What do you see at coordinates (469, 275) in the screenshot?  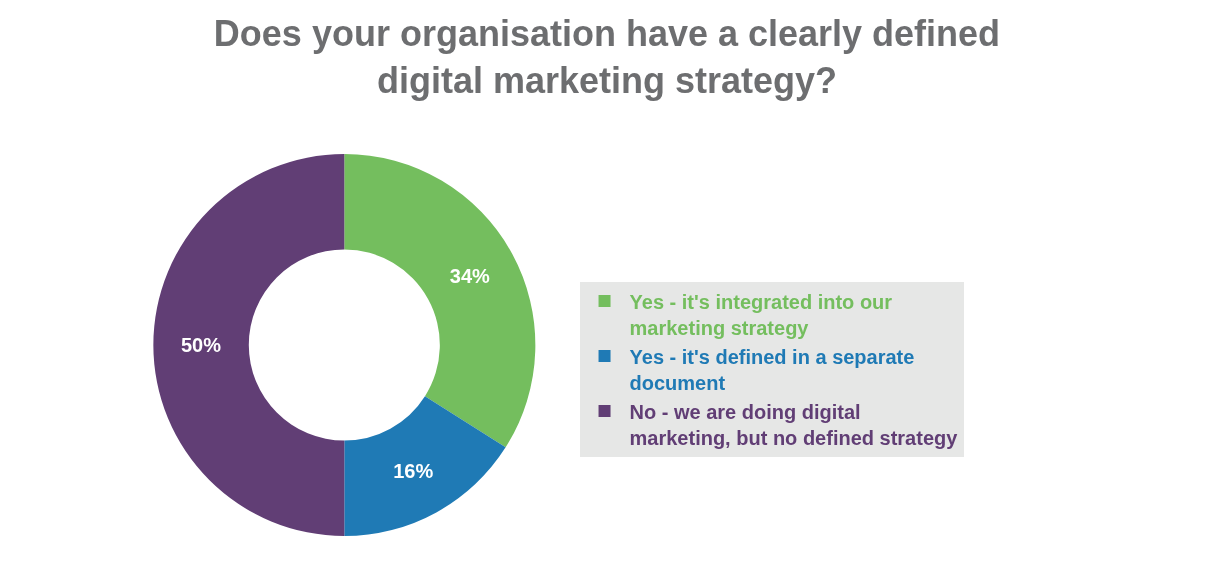 I see `data-label: 34%` at bounding box center [469, 275].